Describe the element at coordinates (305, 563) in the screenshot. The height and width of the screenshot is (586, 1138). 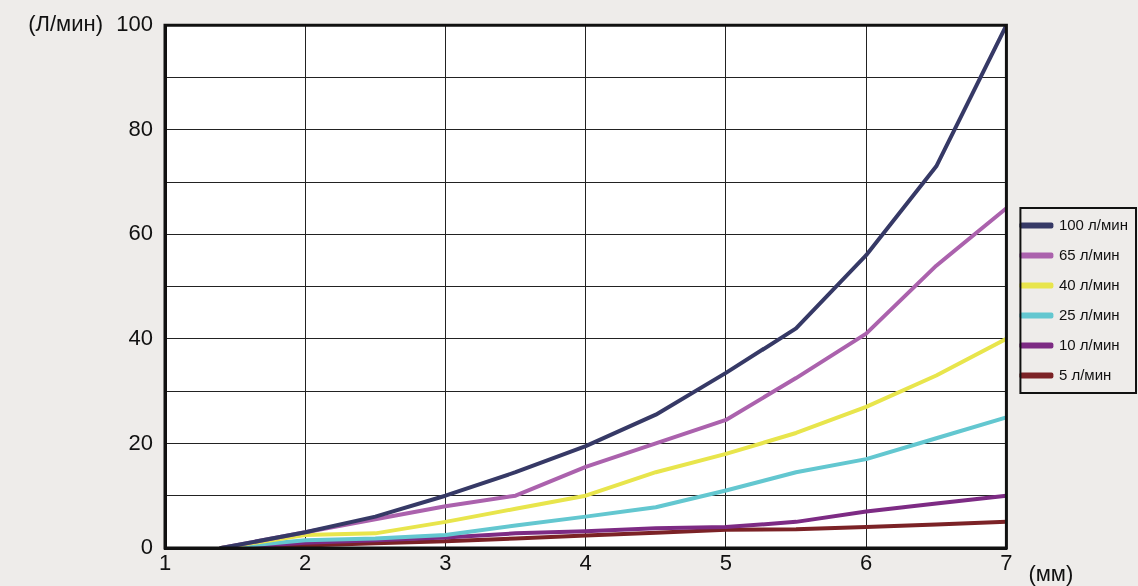
I see `x-tick-label: 2` at that location.